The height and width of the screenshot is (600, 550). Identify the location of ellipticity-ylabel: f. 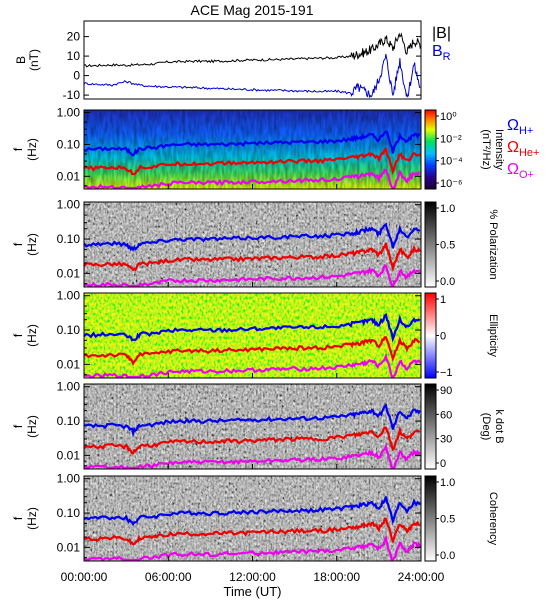
(18, 335).